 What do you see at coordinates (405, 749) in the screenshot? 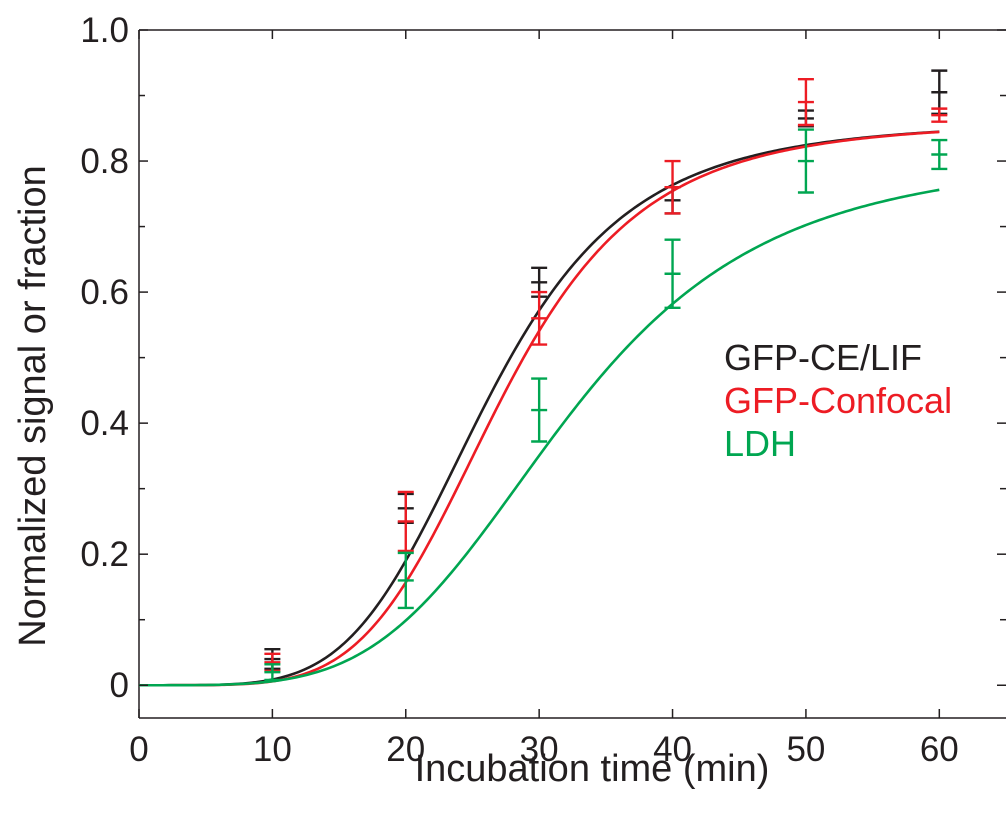
I see `x-tick-label: 20` at bounding box center [405, 749].